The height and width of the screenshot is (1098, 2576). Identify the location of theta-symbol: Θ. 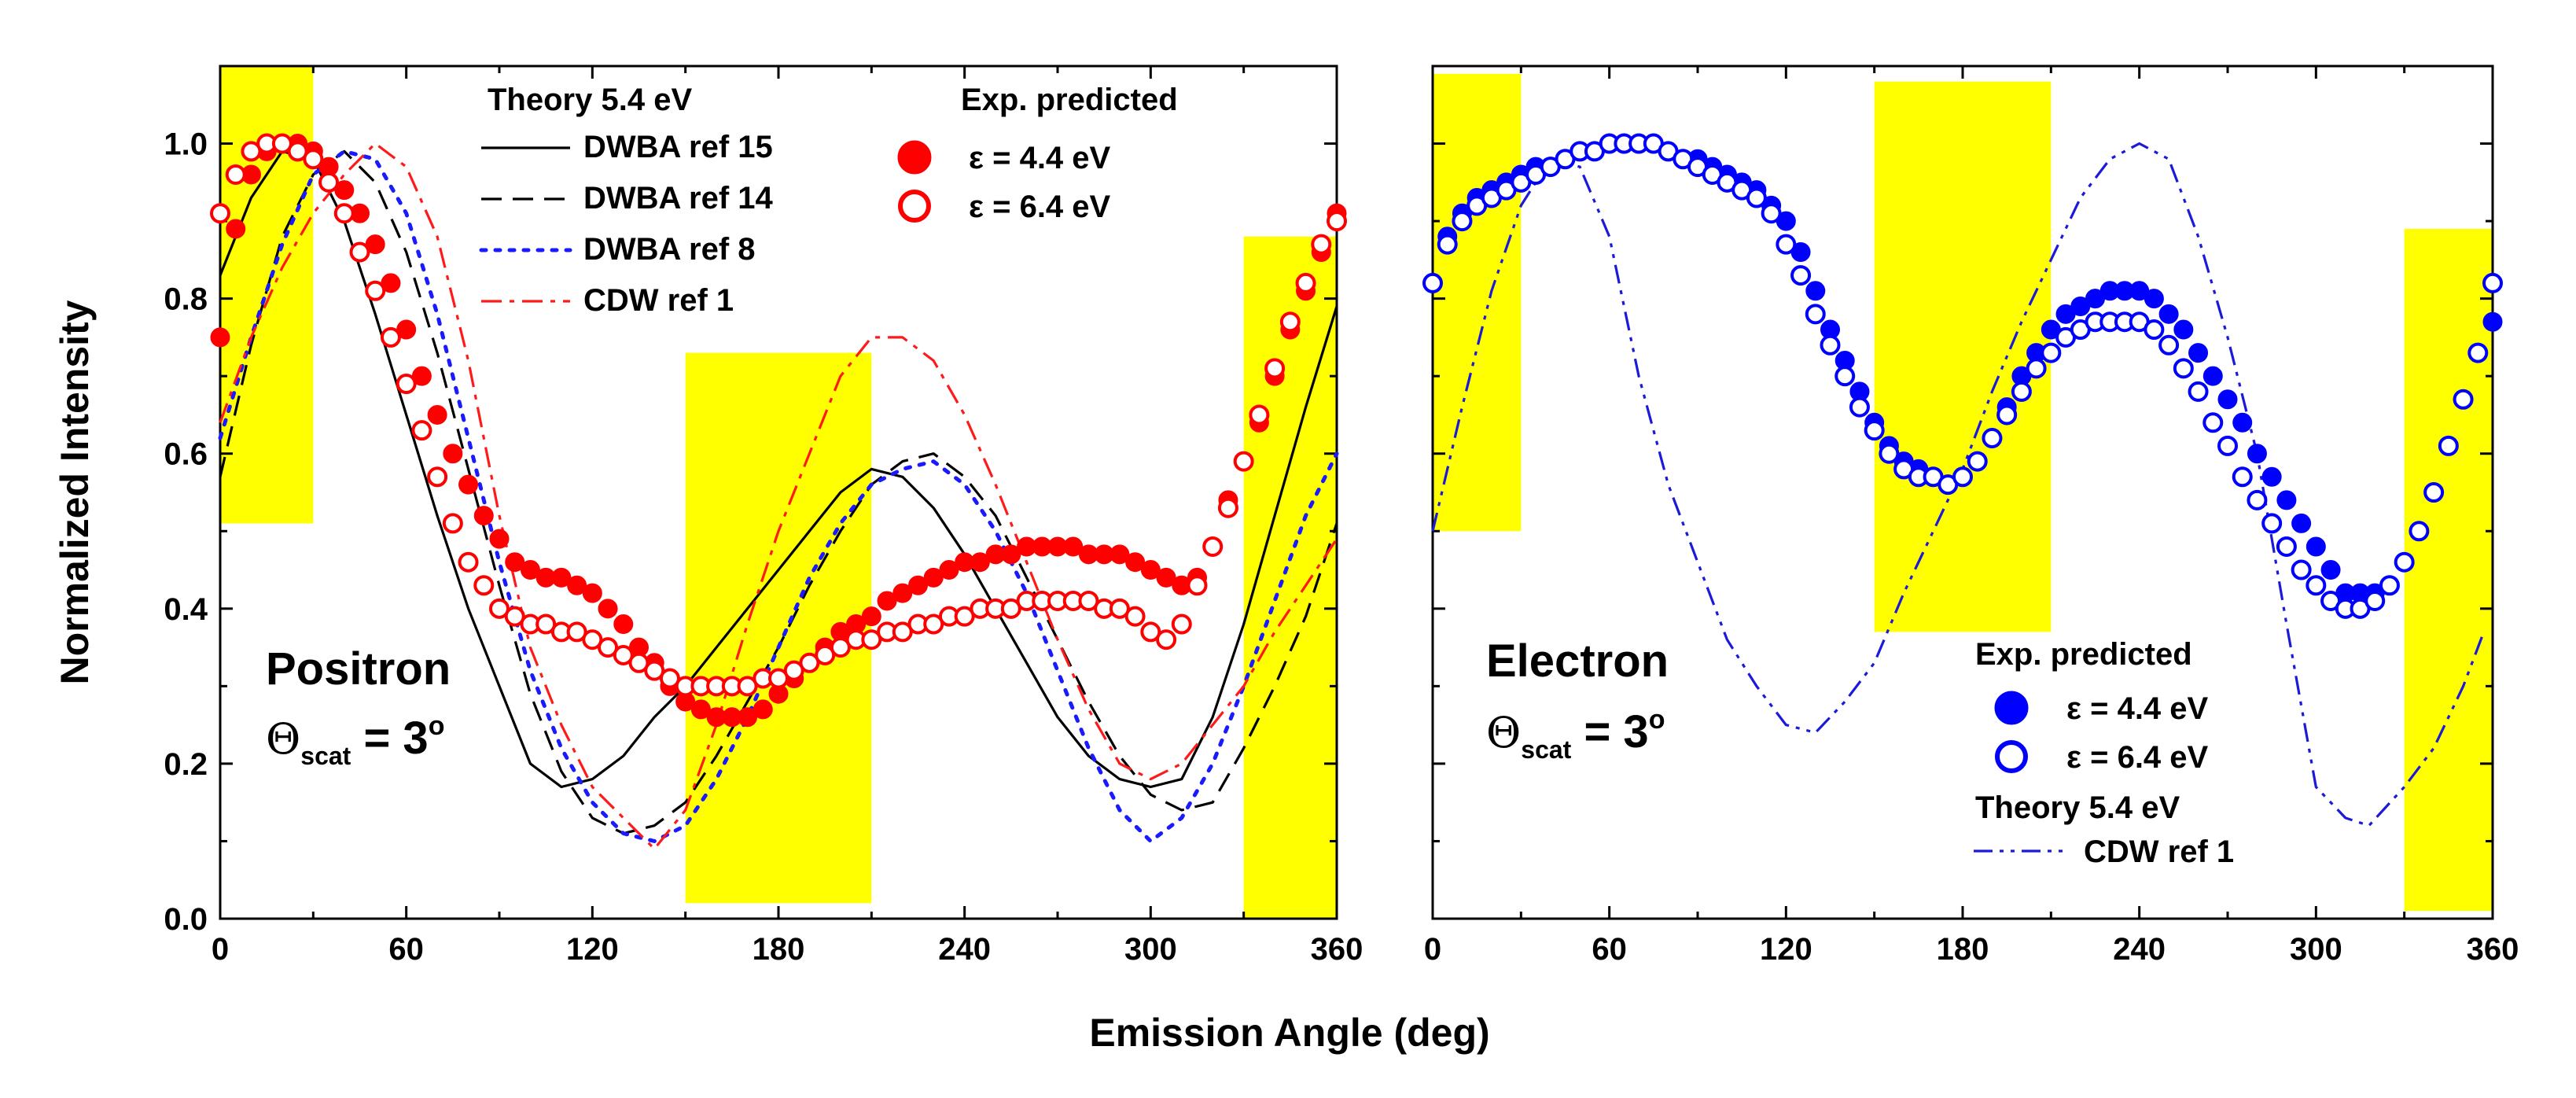
(283, 739).